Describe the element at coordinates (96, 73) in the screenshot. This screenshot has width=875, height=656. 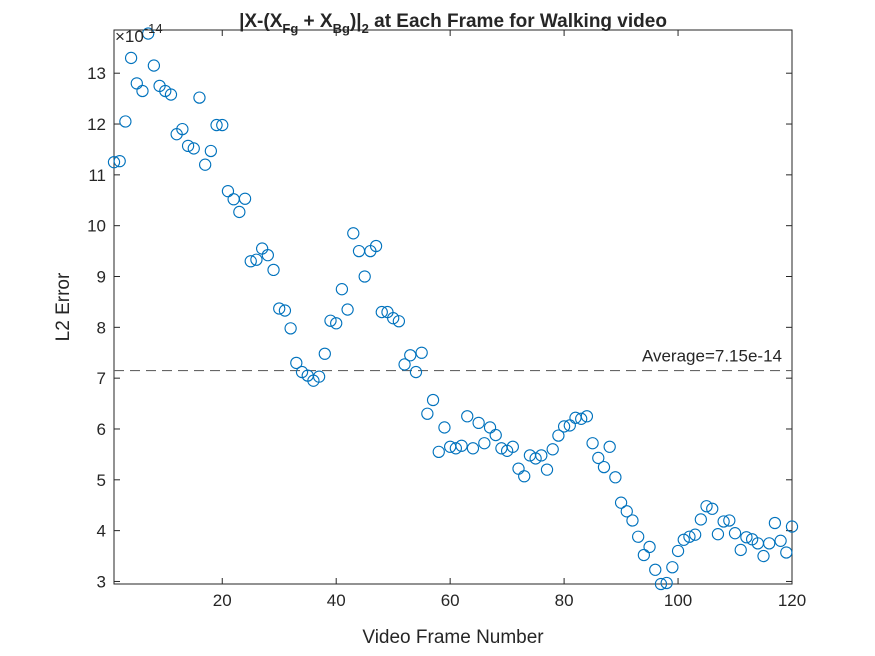
I see `y-tick-label: 13` at that location.